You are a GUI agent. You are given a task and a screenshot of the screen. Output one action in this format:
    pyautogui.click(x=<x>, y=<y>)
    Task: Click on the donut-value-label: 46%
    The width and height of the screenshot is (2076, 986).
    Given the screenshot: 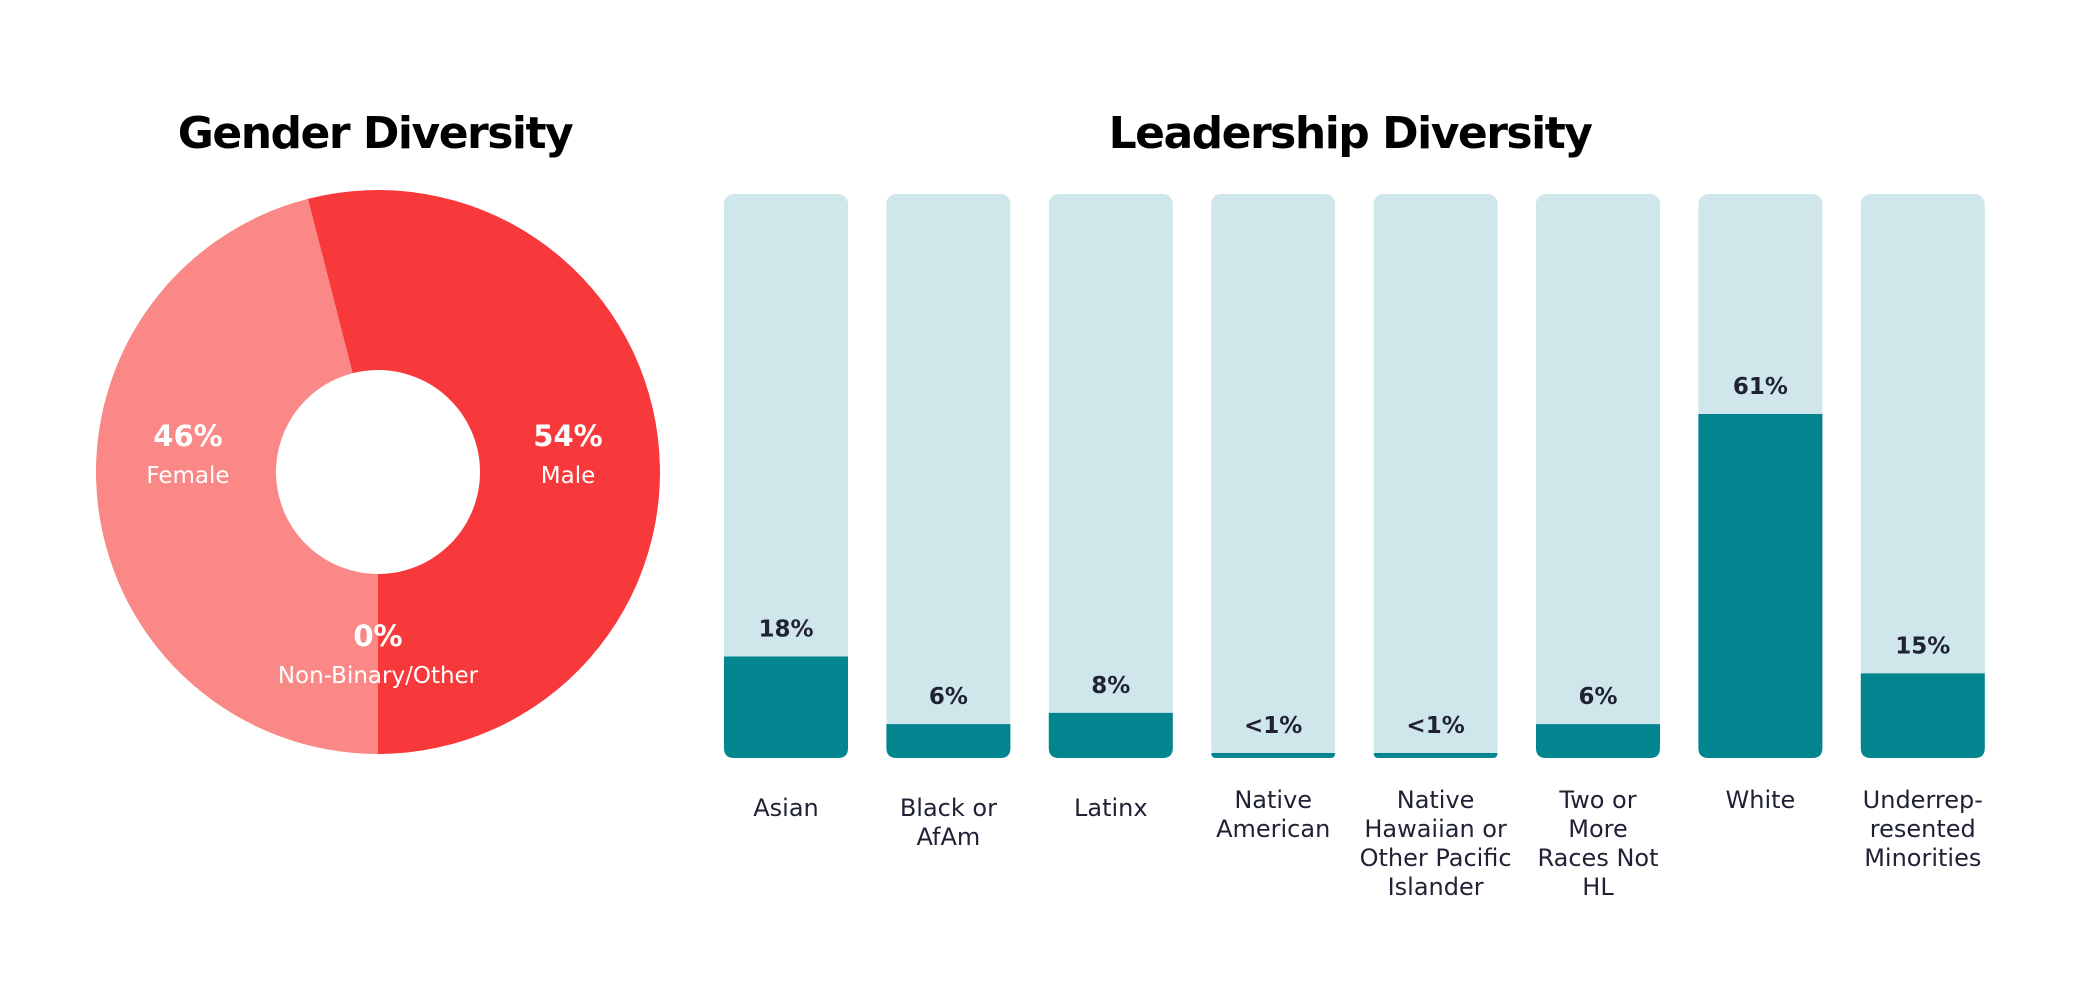 What is the action you would take?
    pyautogui.click(x=187, y=436)
    